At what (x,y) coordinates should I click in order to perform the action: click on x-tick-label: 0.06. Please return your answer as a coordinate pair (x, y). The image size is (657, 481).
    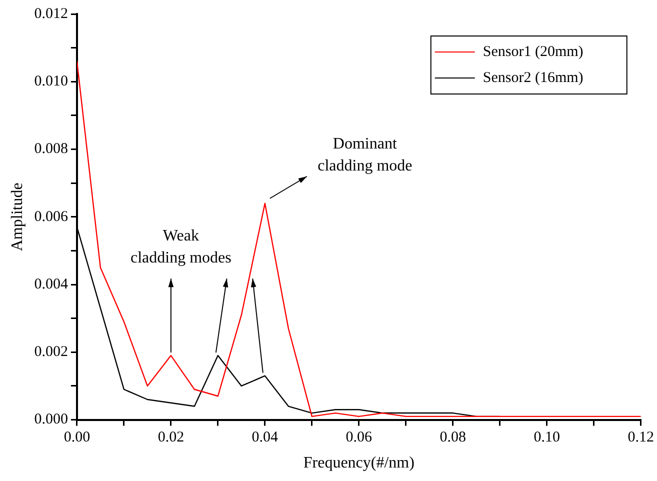
    Looking at the image, I should click on (359, 438).